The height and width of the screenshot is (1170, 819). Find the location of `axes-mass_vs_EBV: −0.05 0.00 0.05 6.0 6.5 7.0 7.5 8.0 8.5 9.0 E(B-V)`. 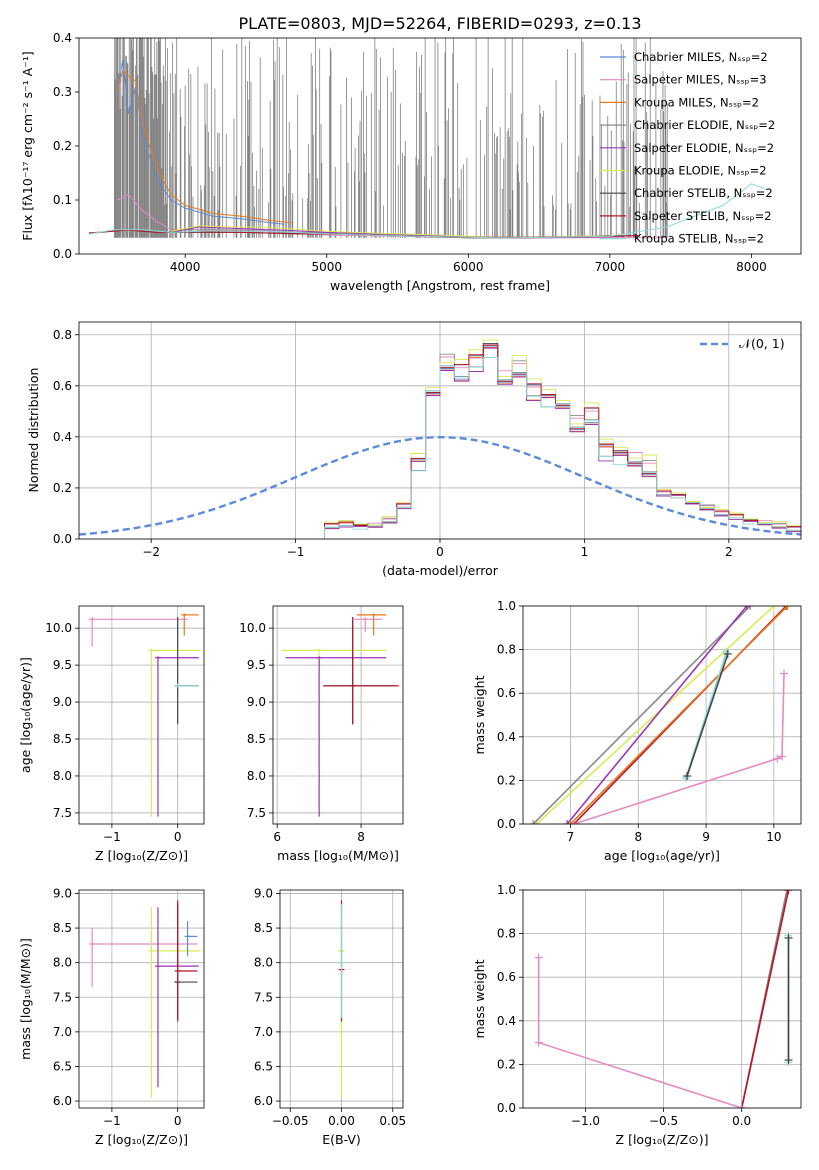

axes-mass_vs_EBV: −0.05 0.00 0.05 6.0 6.5 7.0 7.5 8.0 8.5 9.0 E(B-V) is located at coordinates (330, 1016).